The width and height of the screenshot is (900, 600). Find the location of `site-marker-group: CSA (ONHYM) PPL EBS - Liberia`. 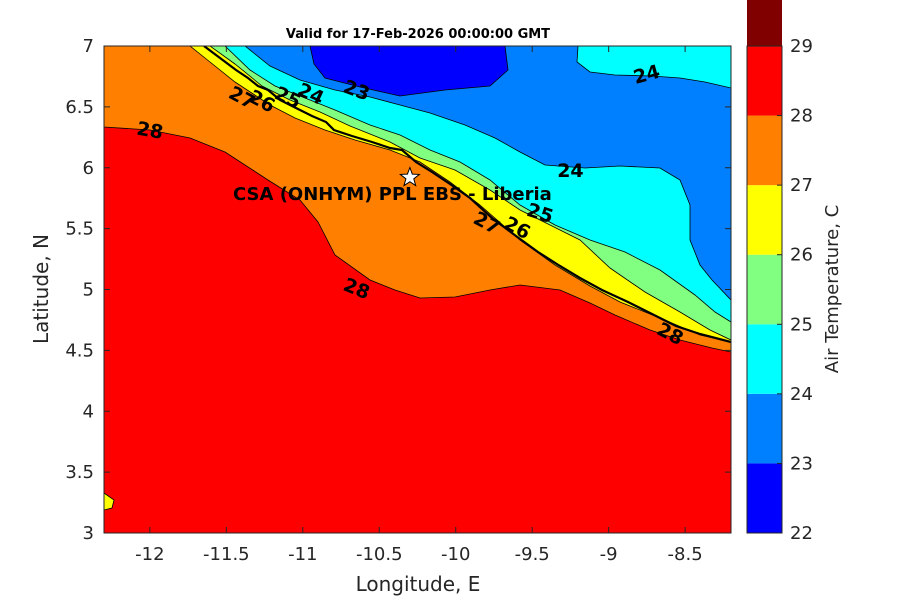

site-marker-group: CSA (ONHYM) PPL EBS - Liberia is located at coordinates (392, 185).